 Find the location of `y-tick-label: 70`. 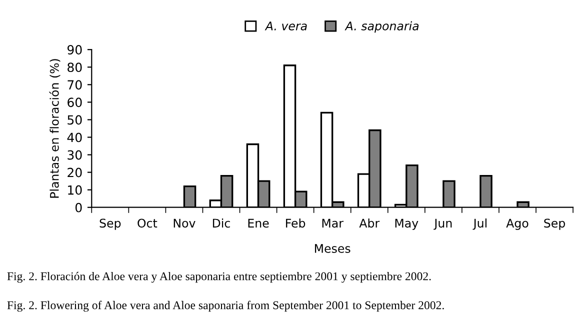

y-tick-label: 70 is located at coordinates (75, 85).